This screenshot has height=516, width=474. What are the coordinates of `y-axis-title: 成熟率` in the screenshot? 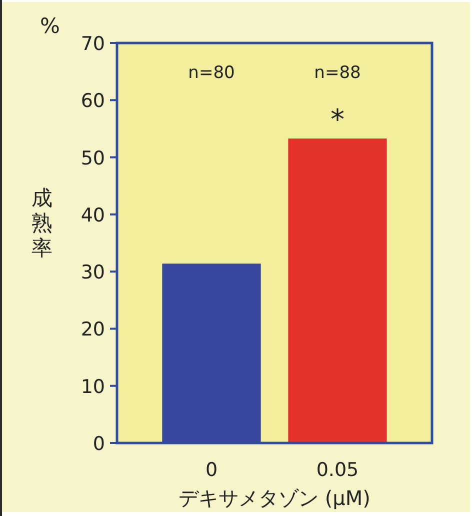 It's located at (42, 223).